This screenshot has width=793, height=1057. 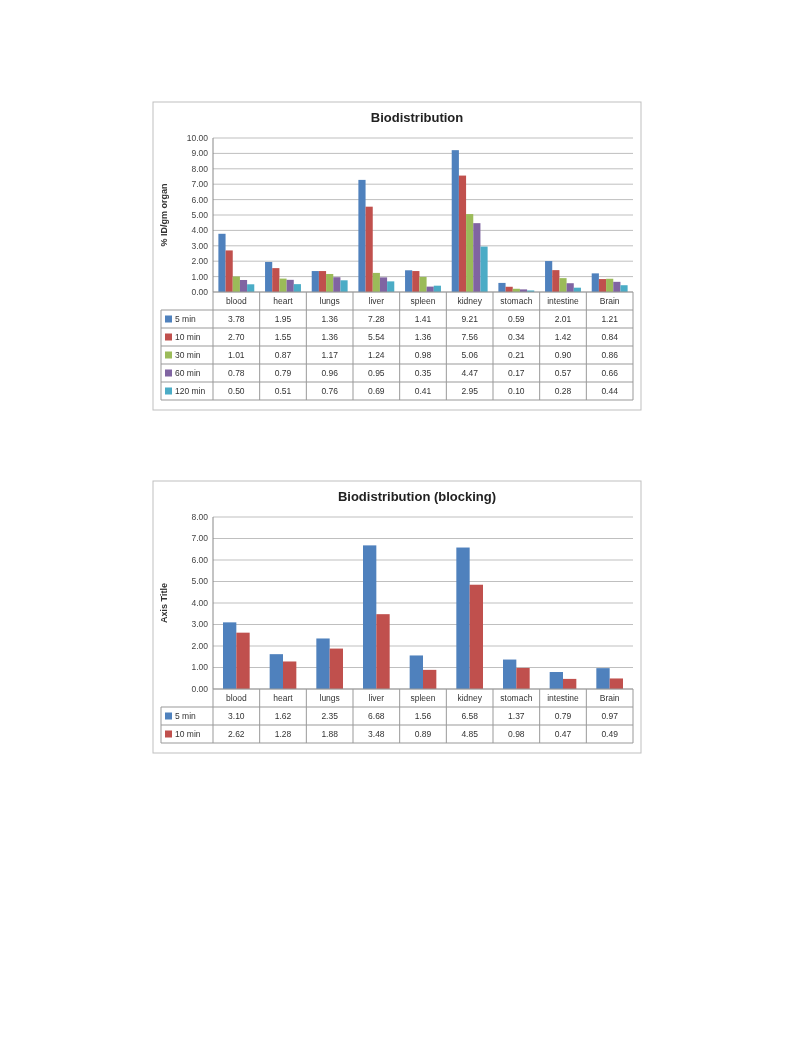 What do you see at coordinates (283, 715) in the screenshot?
I see `data-label: 1.62` at bounding box center [283, 715].